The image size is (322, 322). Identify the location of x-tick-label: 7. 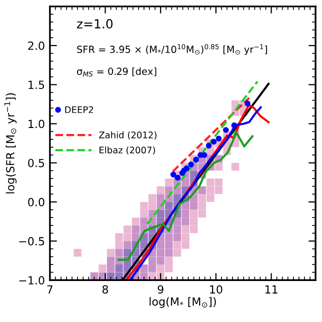
(49, 289).